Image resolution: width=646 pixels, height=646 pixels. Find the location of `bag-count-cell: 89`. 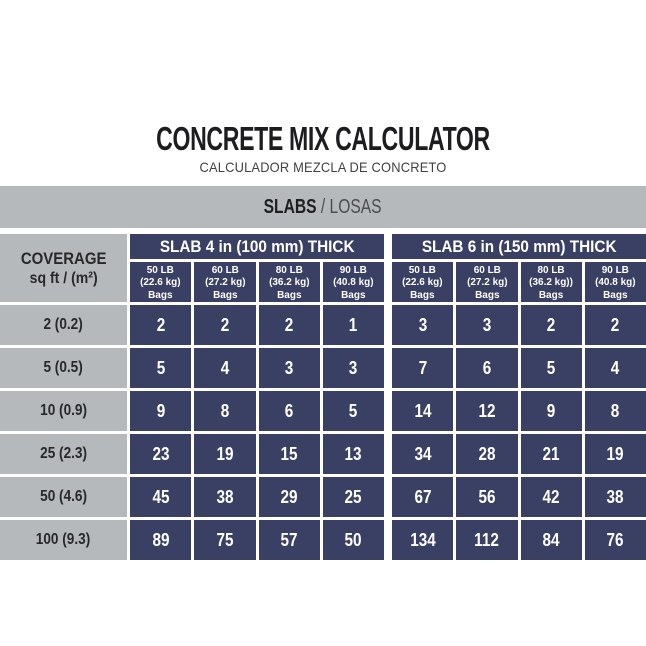

bag-count-cell: 89 is located at coordinates (161, 540).